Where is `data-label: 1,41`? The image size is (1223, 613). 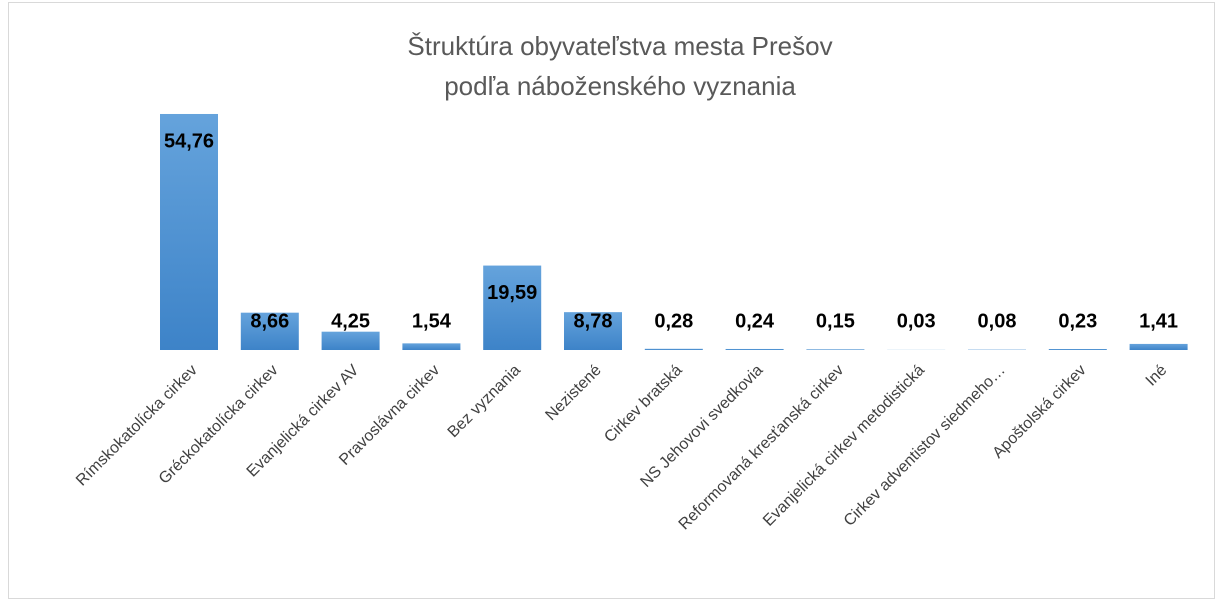
data-label: 1,41 is located at coordinates (1158, 321).